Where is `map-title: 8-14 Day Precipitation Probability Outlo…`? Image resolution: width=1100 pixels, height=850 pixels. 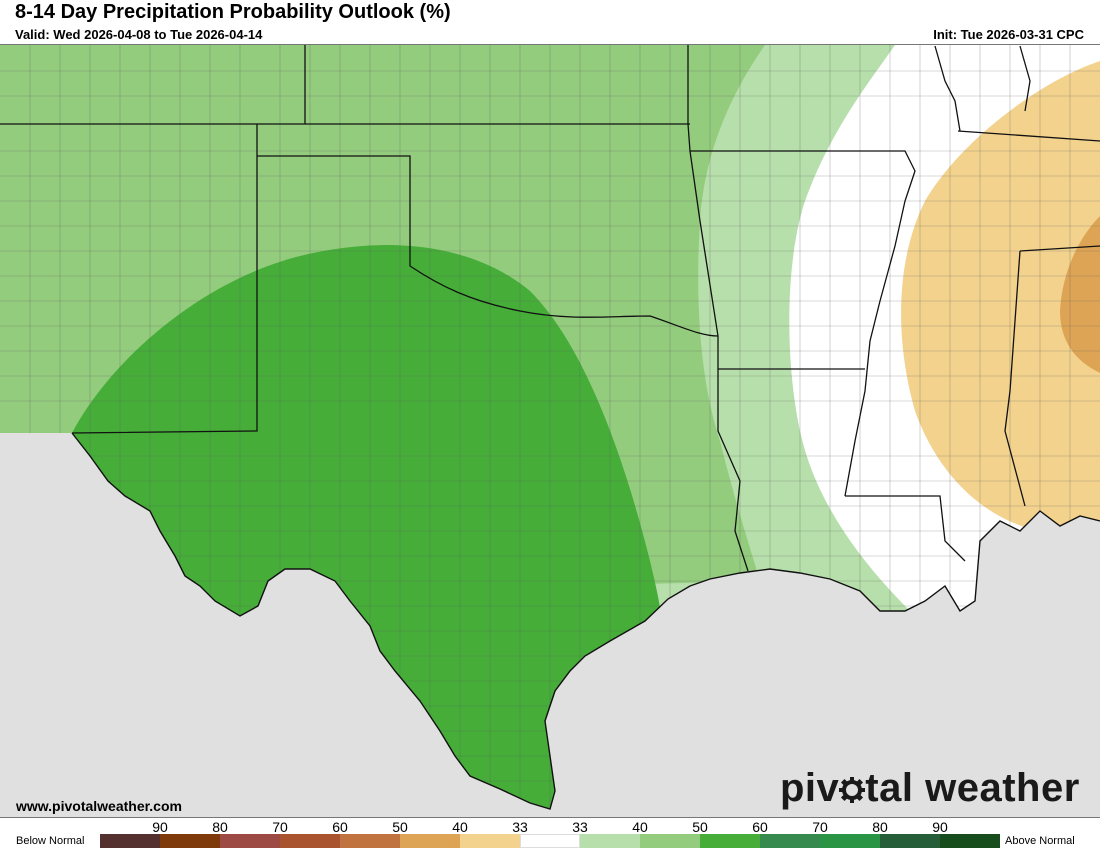 map-title: 8-14 Day Precipitation Probability Outlo… is located at coordinates (233, 12).